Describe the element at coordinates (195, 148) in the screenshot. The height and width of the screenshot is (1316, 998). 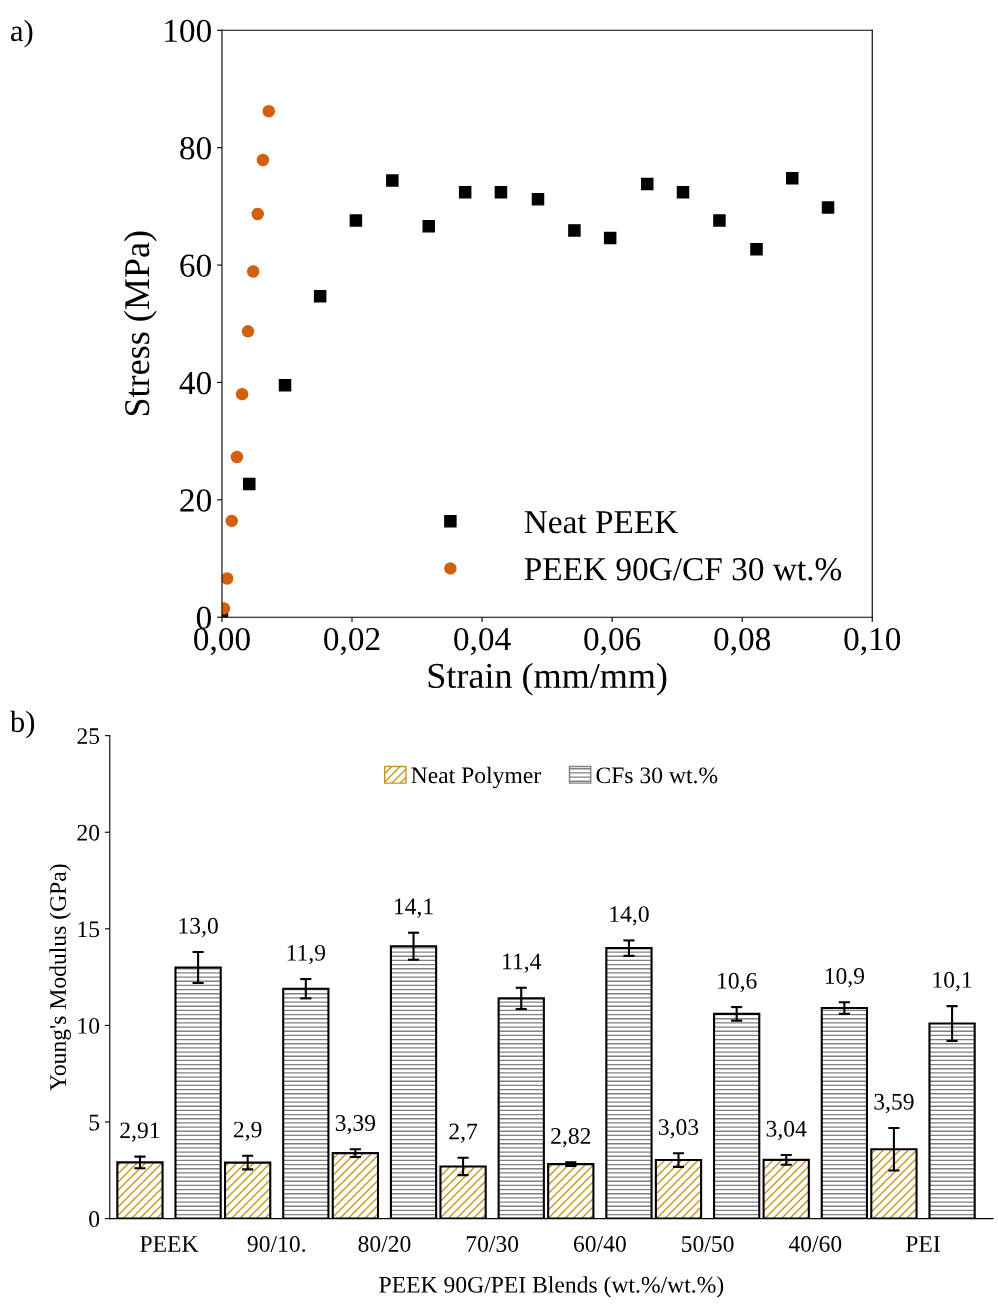
I see `y-tick-label: 80` at that location.